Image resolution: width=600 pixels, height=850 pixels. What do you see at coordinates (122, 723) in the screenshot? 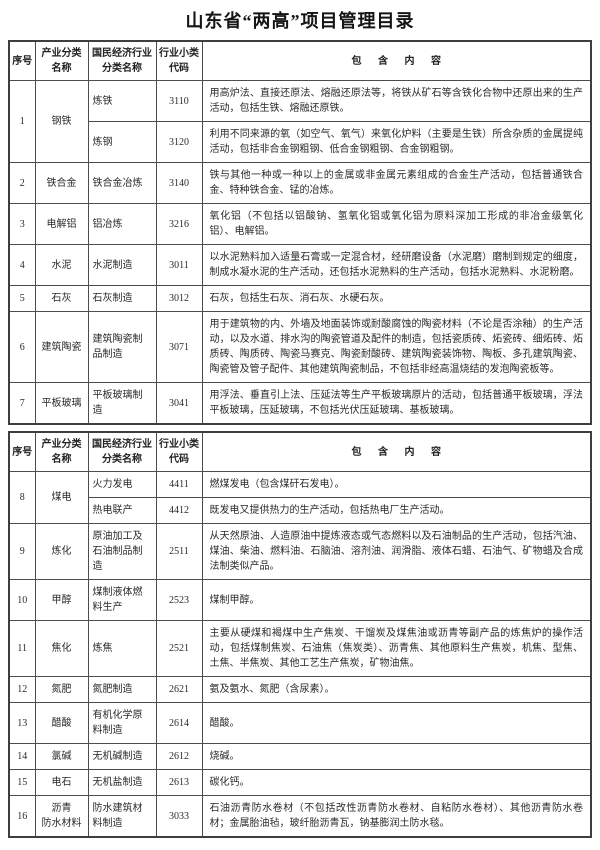
I see `cell-economic-industry: 有机化学原料制造` at bounding box center [122, 723].